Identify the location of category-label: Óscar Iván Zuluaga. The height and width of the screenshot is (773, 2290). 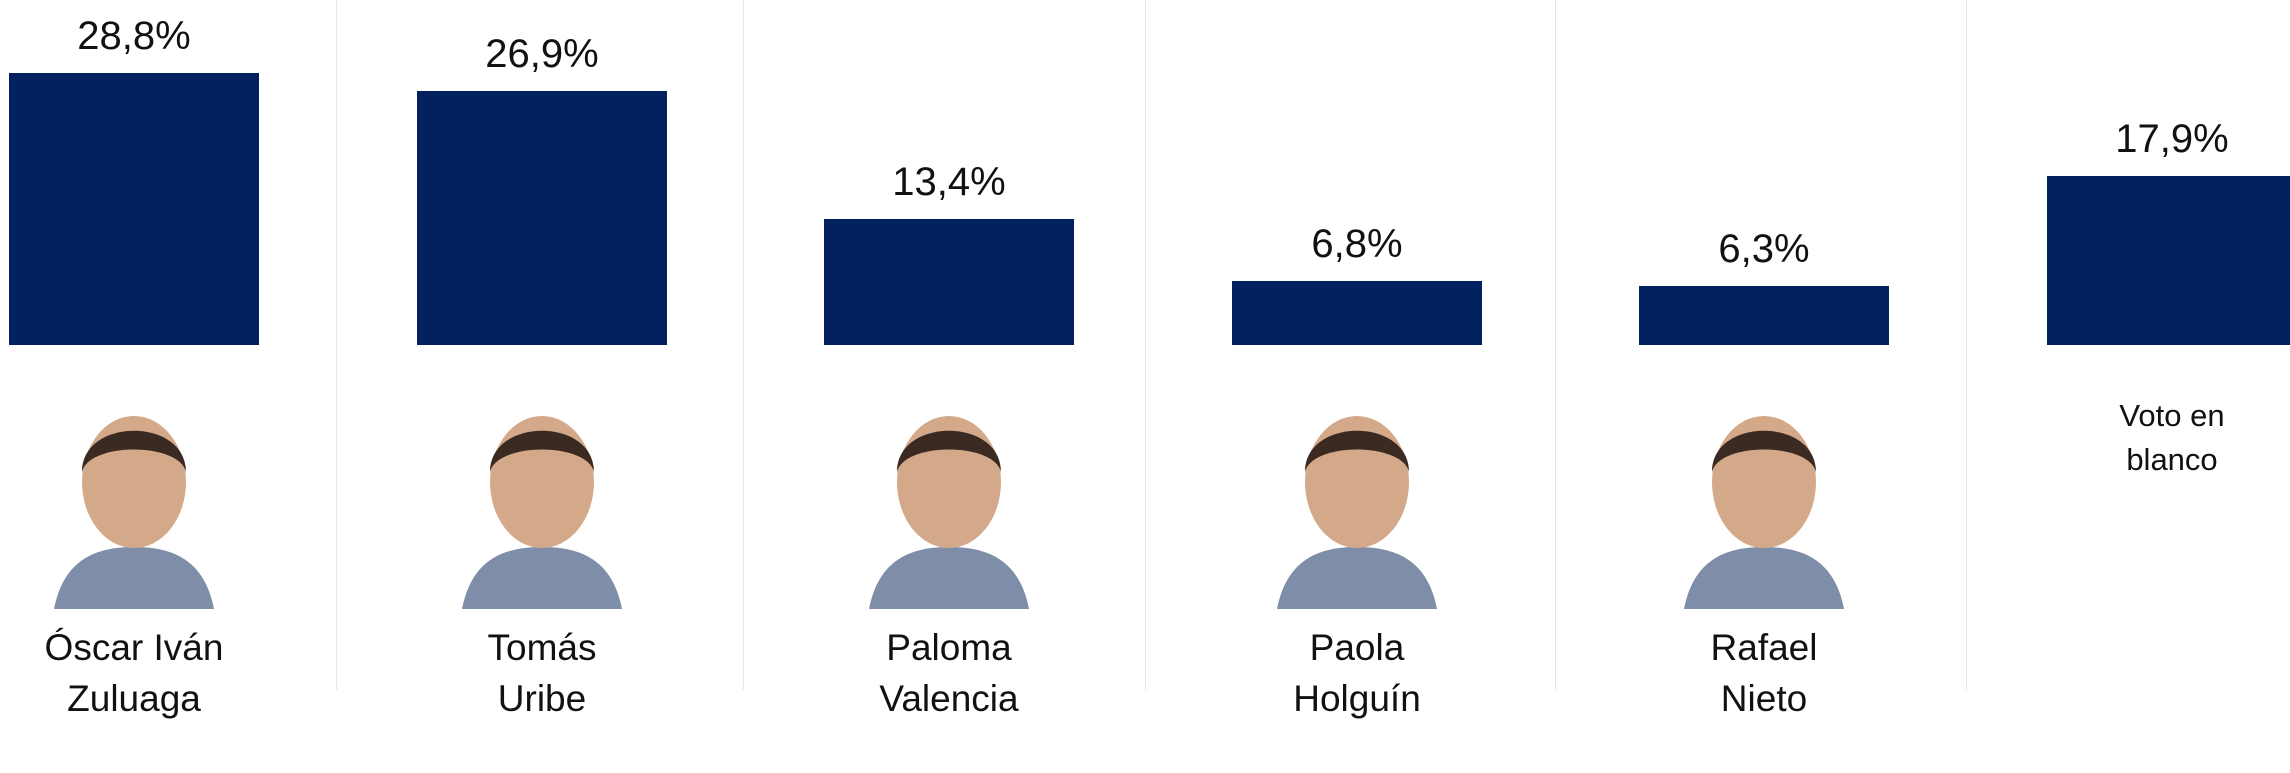
(134, 673).